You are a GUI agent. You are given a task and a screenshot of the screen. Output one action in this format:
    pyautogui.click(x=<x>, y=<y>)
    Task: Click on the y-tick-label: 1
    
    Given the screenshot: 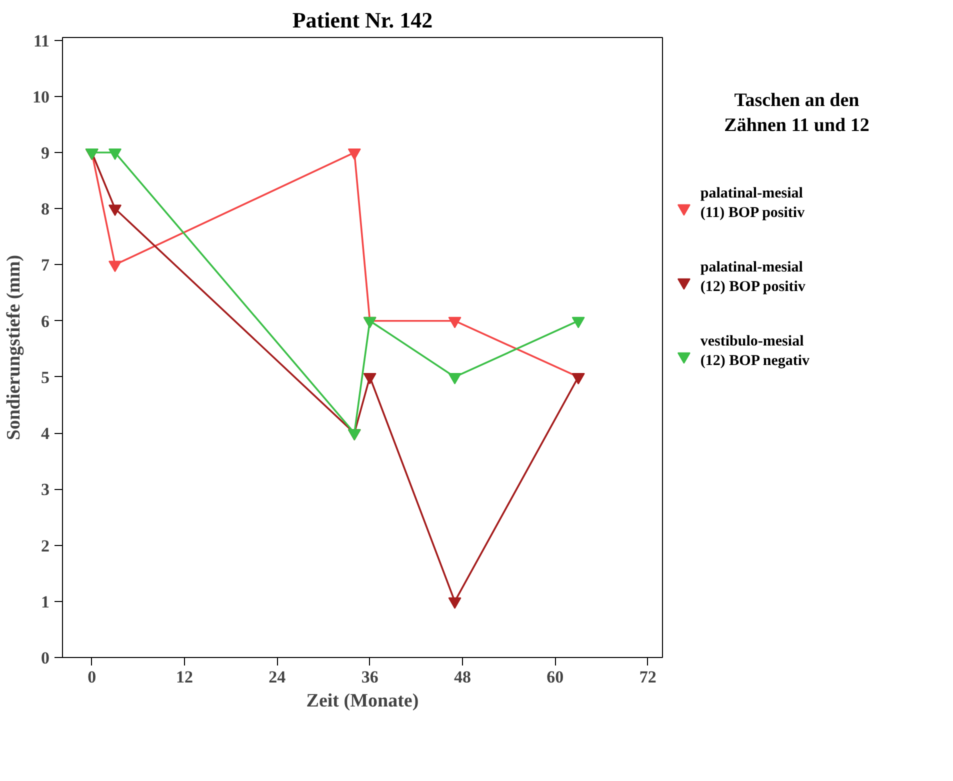 What is the action you would take?
    pyautogui.click(x=45, y=602)
    